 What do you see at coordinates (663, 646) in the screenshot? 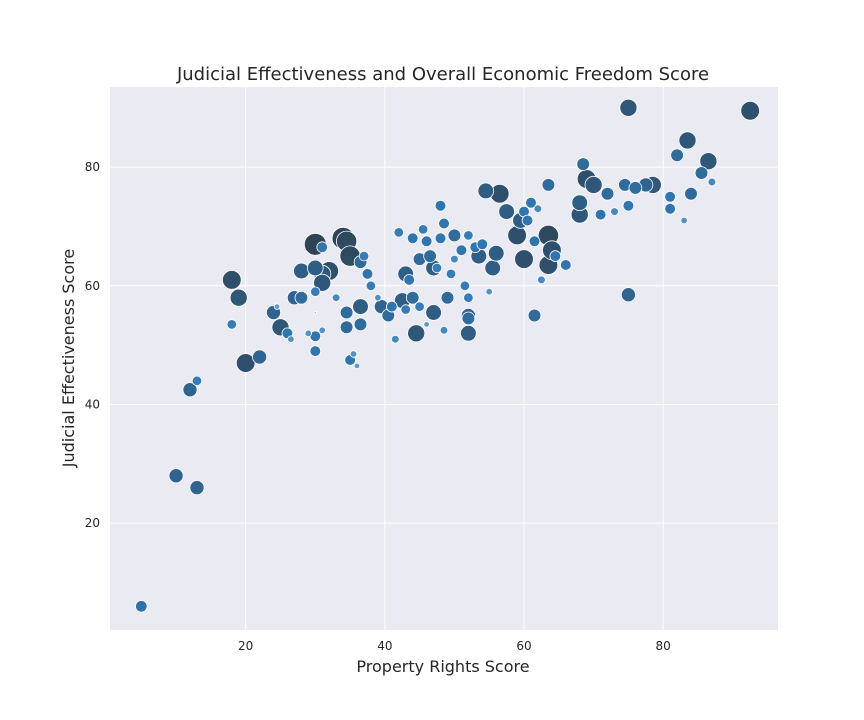
I see `x-tick-label: 80` at bounding box center [663, 646].